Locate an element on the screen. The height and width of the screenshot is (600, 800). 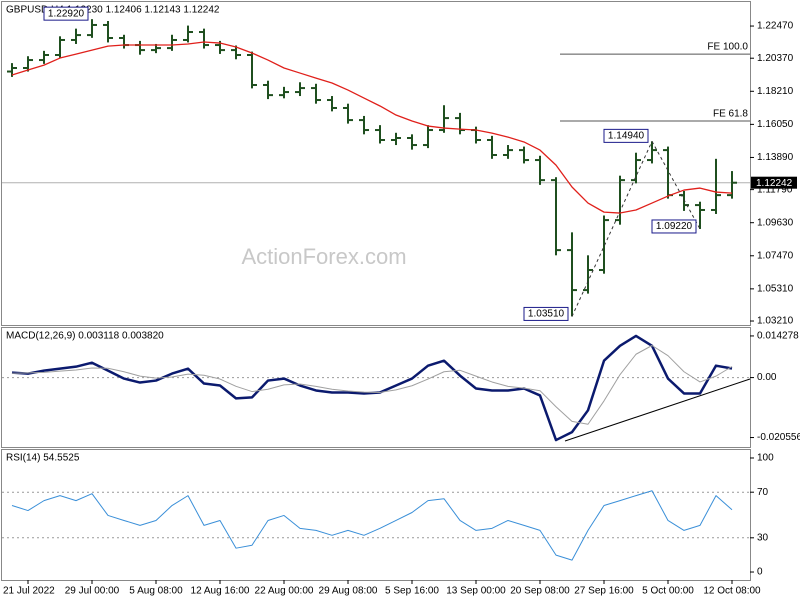
y-tick-label: 0 is located at coordinates (760, 572).